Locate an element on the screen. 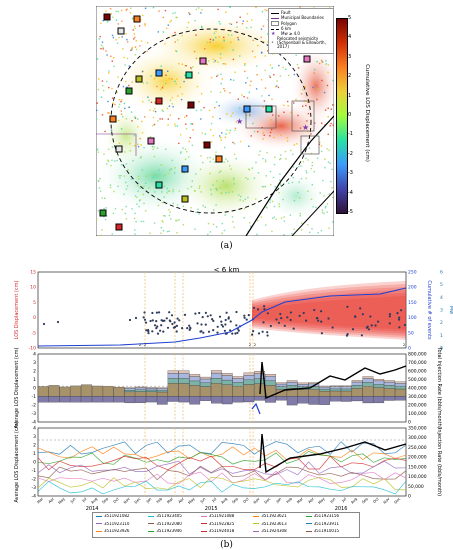 This screenshot has width=453, height=550. tick-label: 50,000 is located at coordinates (416, 487).